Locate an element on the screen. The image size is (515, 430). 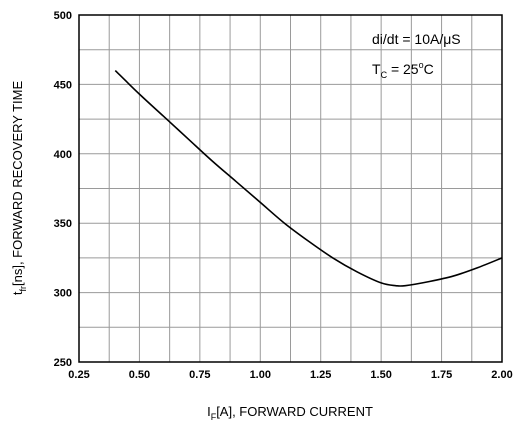
tc-unit: C is located at coordinates (429, 69).